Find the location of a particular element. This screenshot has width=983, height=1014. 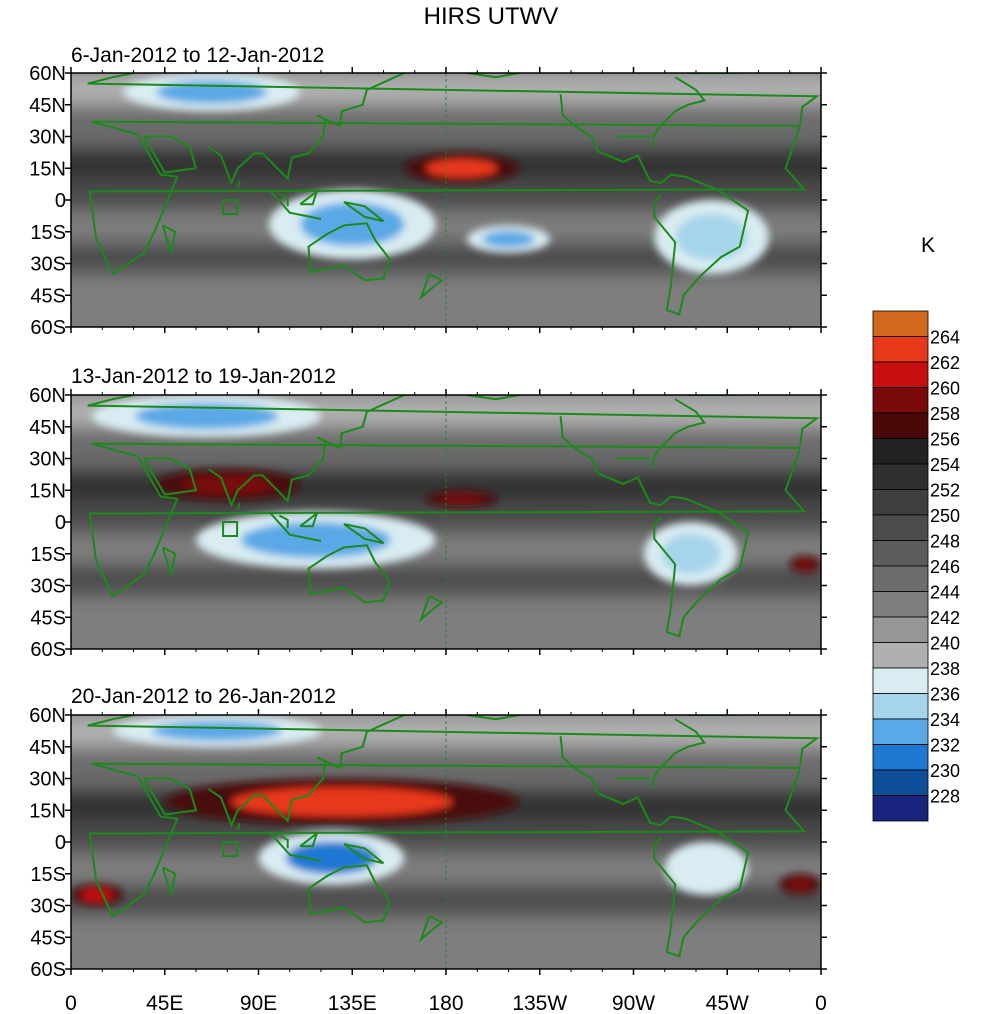

lon-tick-label: 45E is located at coordinates (164, 1003).